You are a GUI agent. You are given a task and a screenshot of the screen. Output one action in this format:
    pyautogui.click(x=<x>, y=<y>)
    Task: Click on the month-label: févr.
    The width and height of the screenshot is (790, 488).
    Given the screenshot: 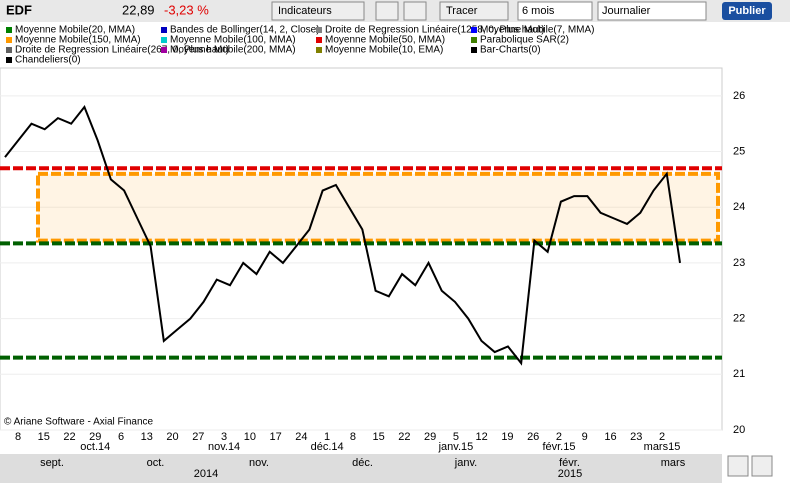 What is the action you would take?
    pyautogui.click(x=569, y=463)
    